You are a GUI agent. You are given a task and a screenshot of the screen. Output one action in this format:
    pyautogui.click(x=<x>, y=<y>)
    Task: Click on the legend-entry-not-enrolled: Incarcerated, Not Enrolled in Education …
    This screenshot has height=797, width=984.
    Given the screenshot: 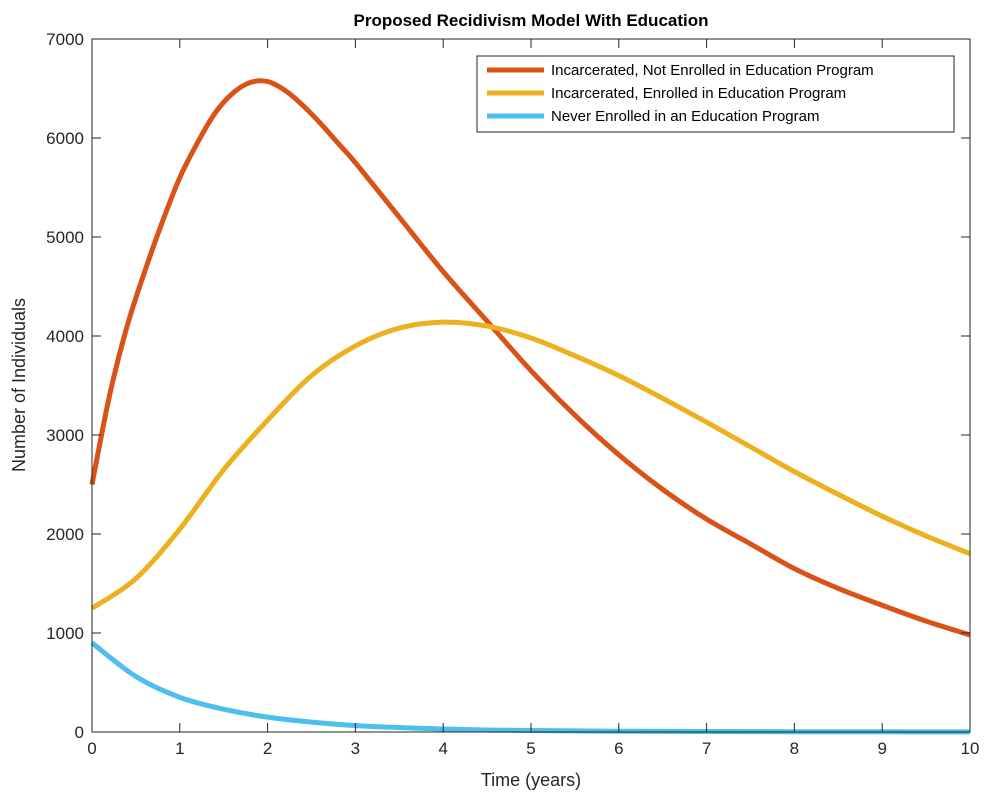 What is the action you would take?
    pyautogui.click(x=680, y=70)
    